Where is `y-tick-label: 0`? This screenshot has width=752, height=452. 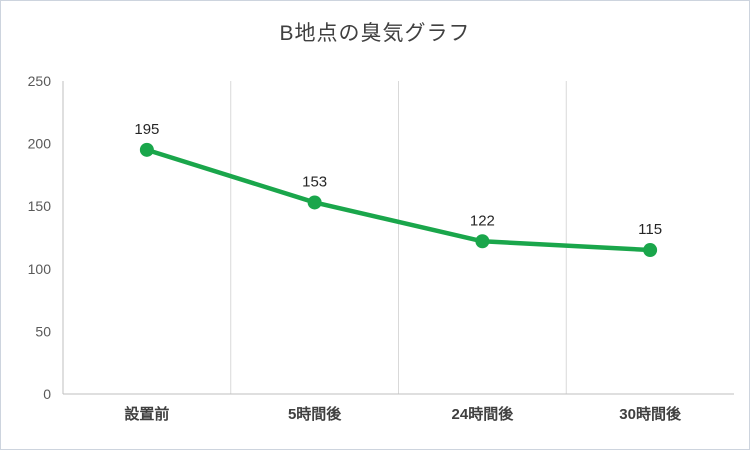 y-tick-label: 0 is located at coordinates (47, 394).